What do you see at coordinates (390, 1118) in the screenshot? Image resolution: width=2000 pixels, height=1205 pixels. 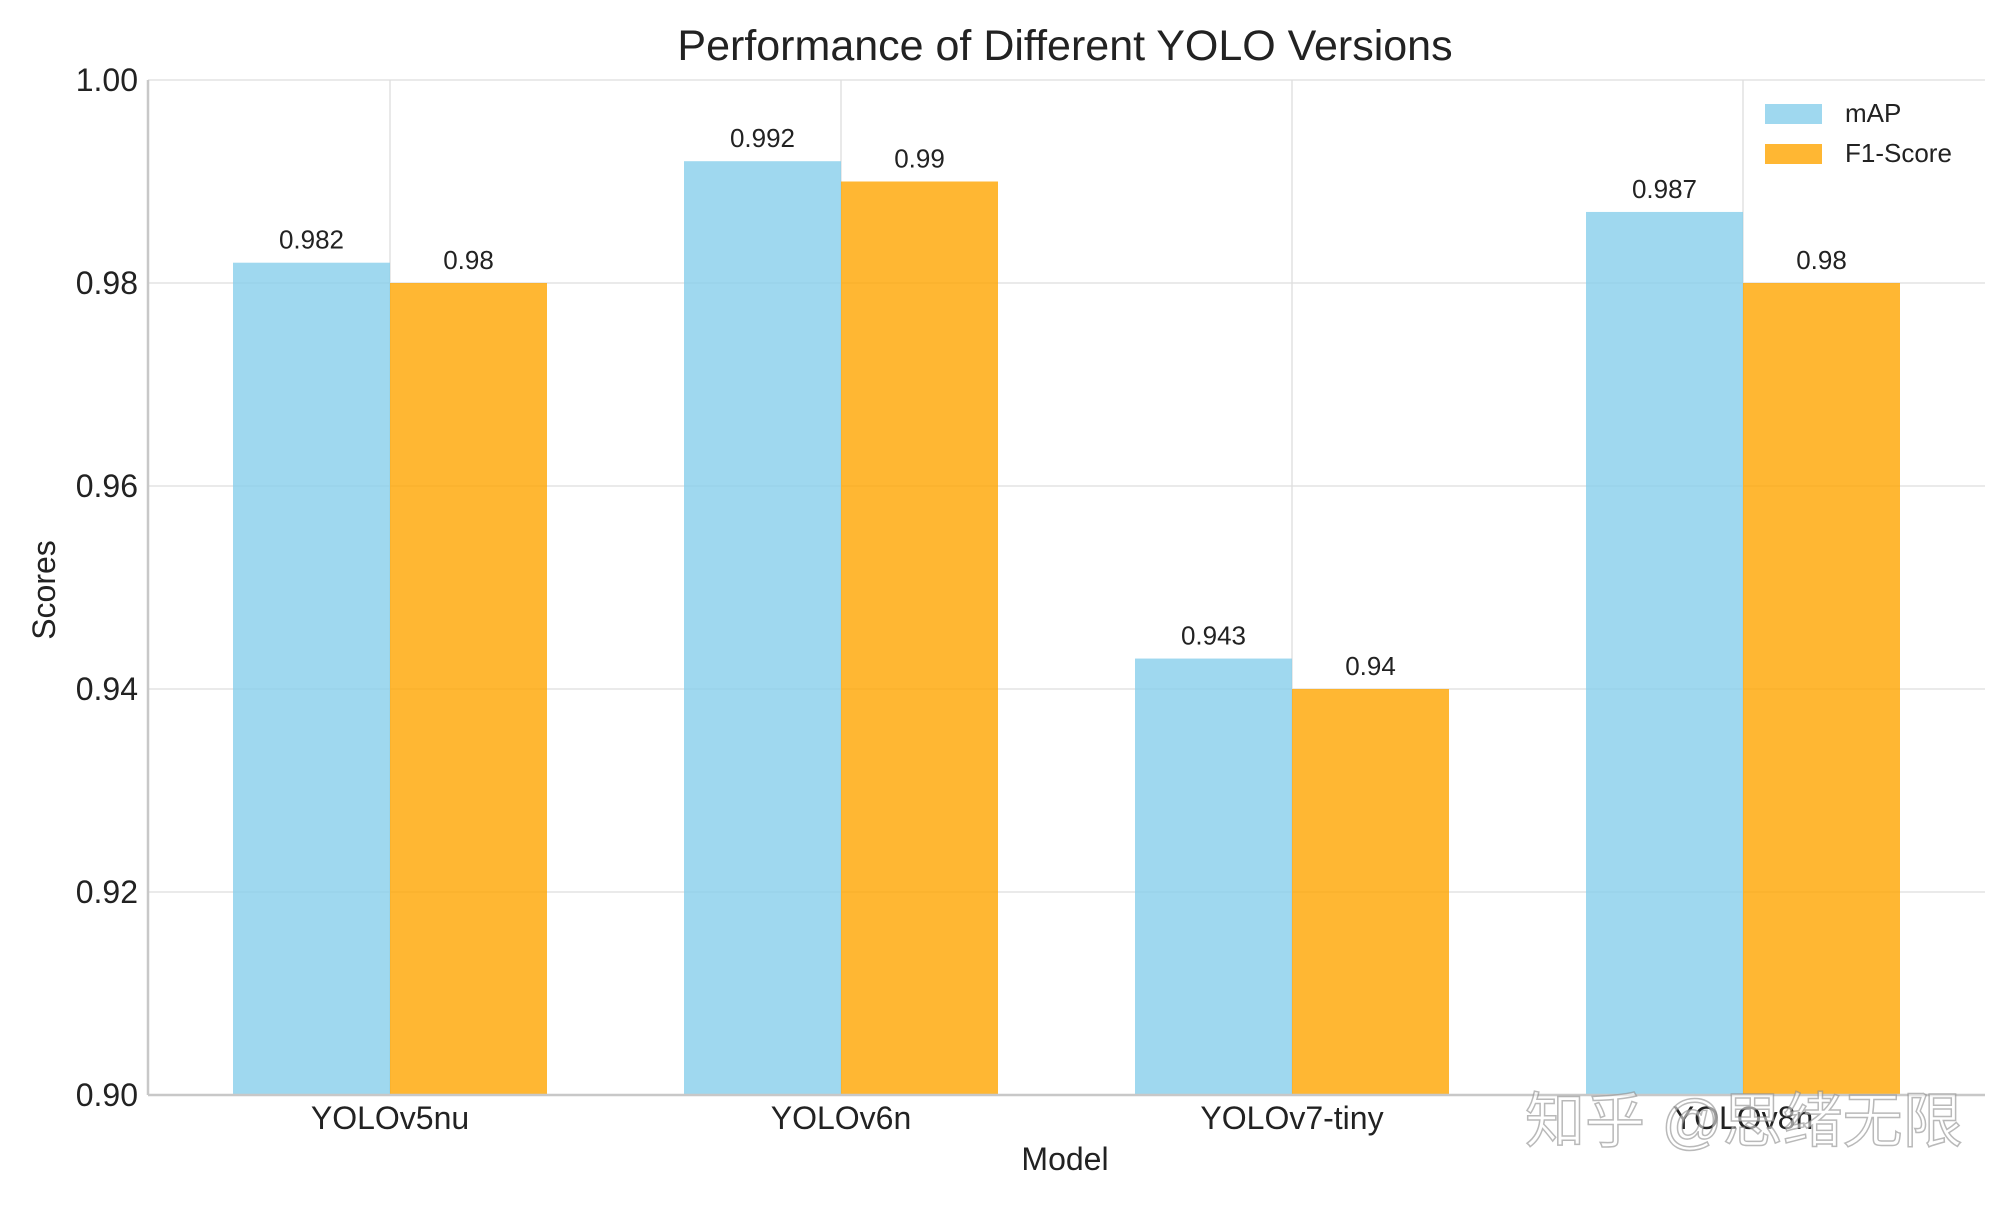 I see `x-tick-label: YOLOv5nu` at bounding box center [390, 1118].